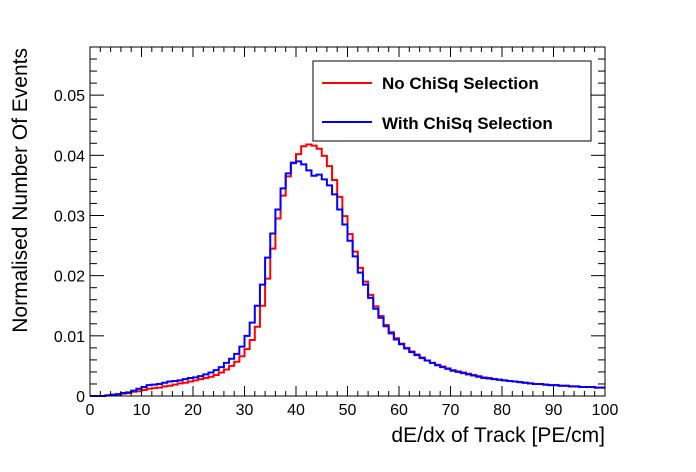 This screenshot has width=696, height=472. I want to click on x-axis-title: dE/dx of Track [PE/cm], so click(498, 435).